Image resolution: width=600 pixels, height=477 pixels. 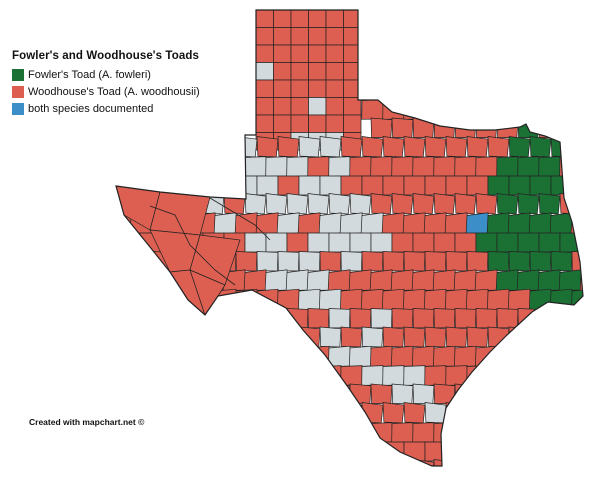 What do you see at coordinates (91, 108) in the screenshot?
I see `legend-label-both: both species documented` at bounding box center [91, 108].